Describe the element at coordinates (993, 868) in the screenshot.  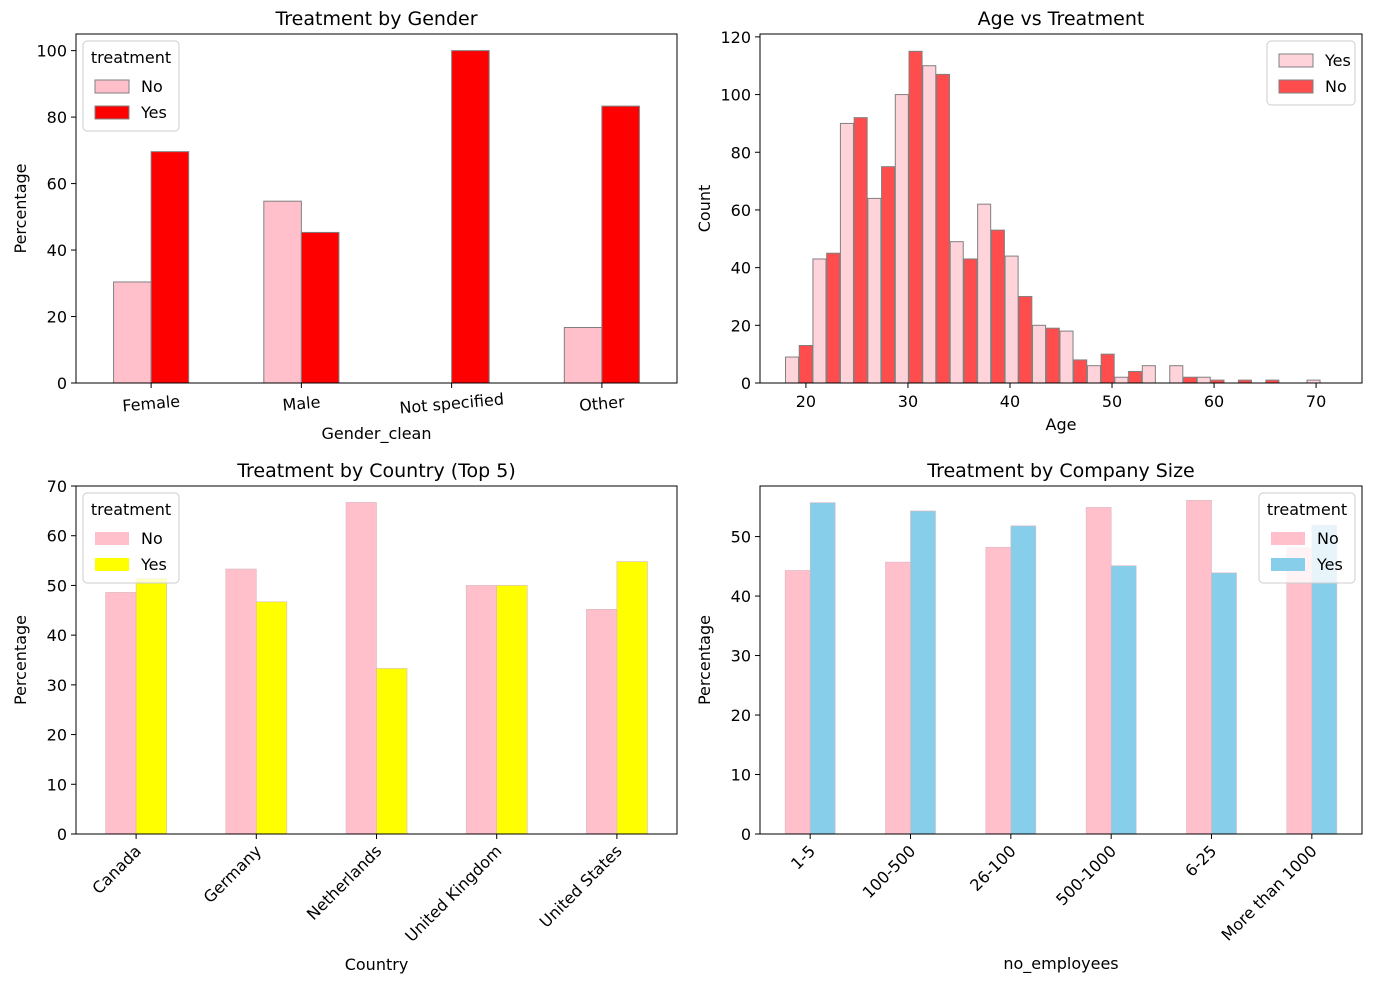
I see `x-tick-label: 26-100` at that location.